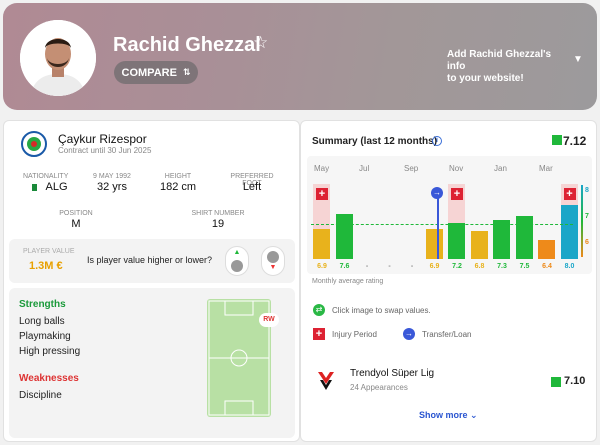 This screenshot has height=445, width=600. I want to click on club-logo, so click(34, 144).